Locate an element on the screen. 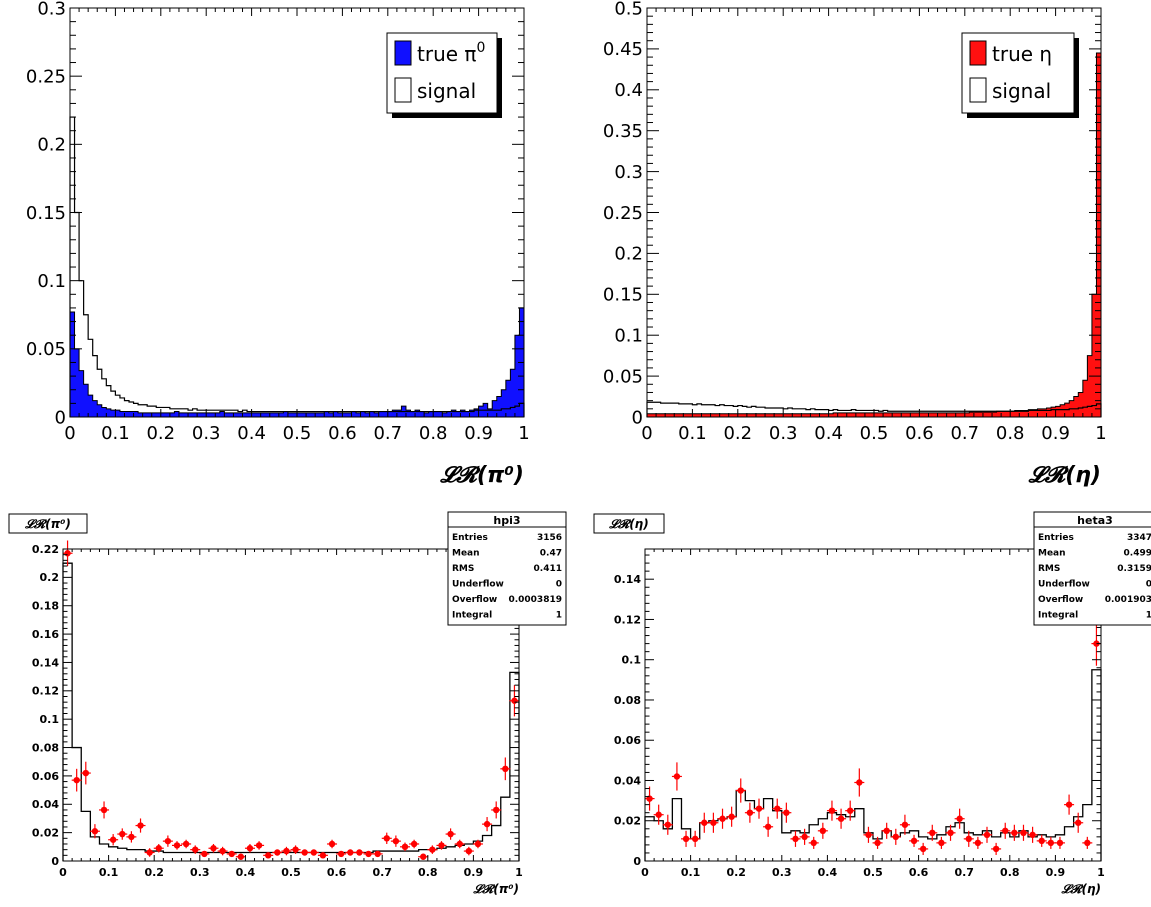 The width and height of the screenshot is (1151, 907). legend: true π0 signal is located at coordinates (444, 75).